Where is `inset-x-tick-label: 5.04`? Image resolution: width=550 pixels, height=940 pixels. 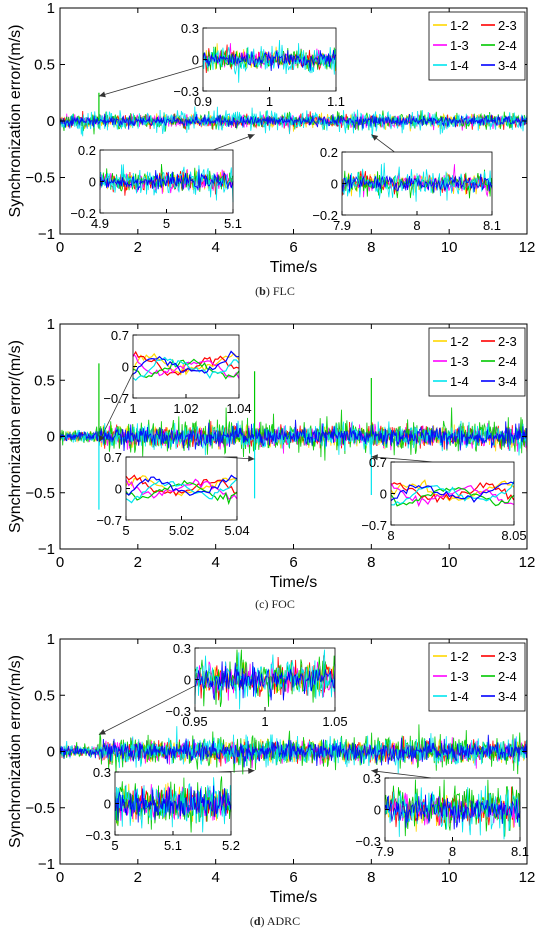
inset-x-tick-label: 5.04 is located at coordinates (236, 530).